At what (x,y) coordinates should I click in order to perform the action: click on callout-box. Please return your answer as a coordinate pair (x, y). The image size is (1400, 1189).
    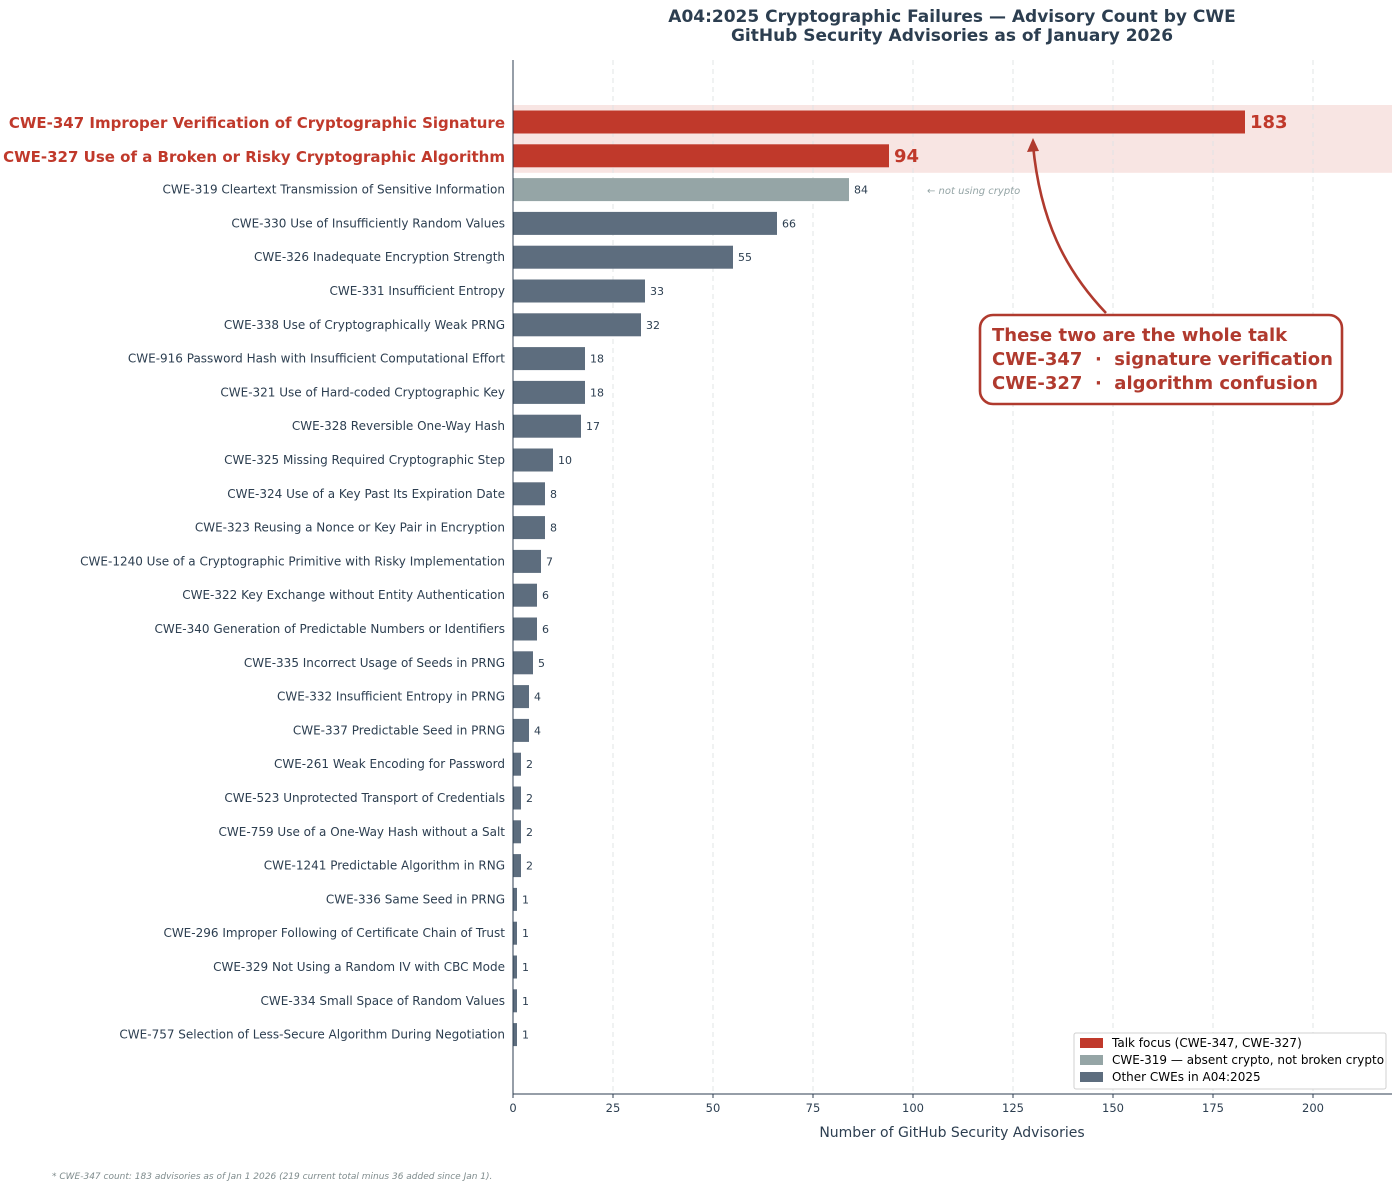
    Looking at the image, I should click on (1161, 359).